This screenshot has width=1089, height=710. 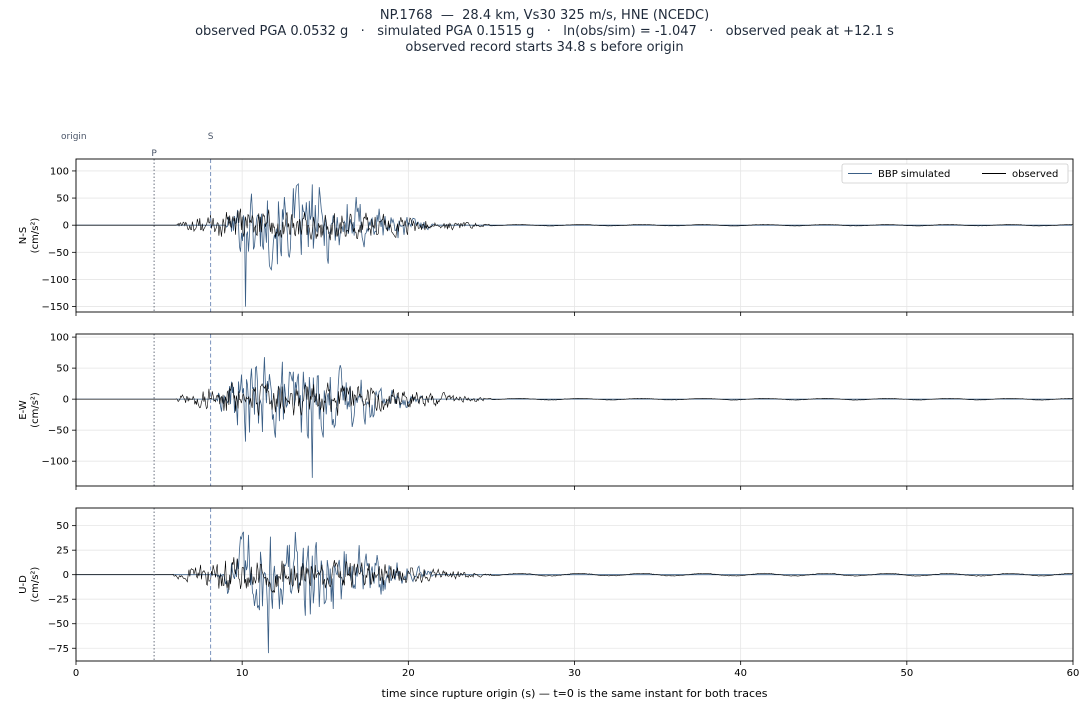 What do you see at coordinates (906, 673) in the screenshot?
I see `x-tick-label: 50` at bounding box center [906, 673].